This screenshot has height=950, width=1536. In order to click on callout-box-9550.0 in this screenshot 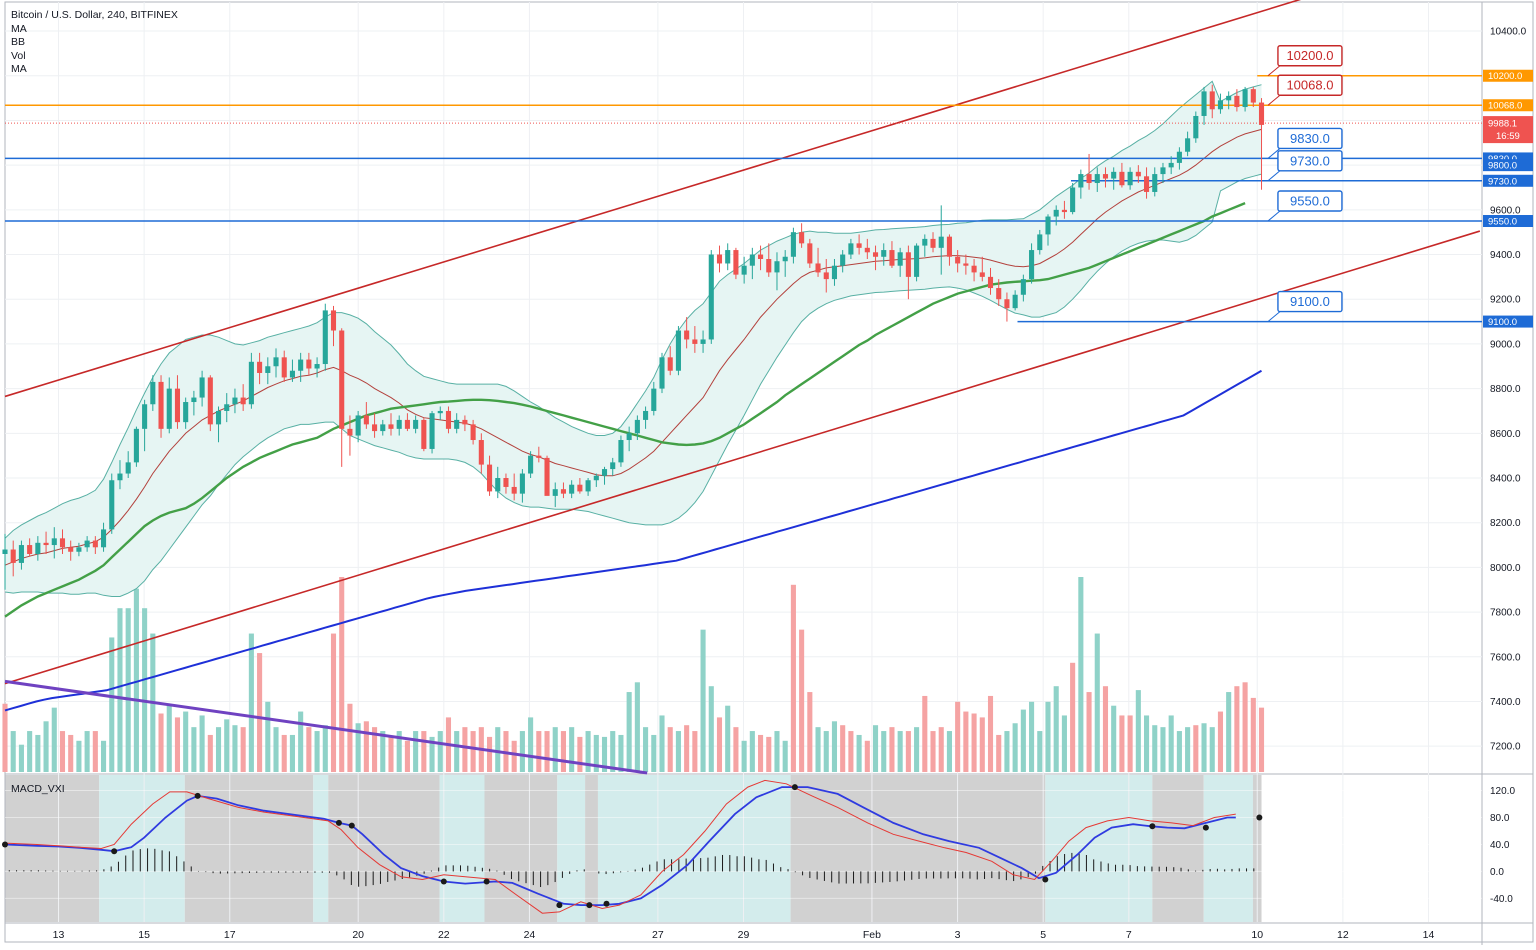, I will do `click(1310, 201)`.